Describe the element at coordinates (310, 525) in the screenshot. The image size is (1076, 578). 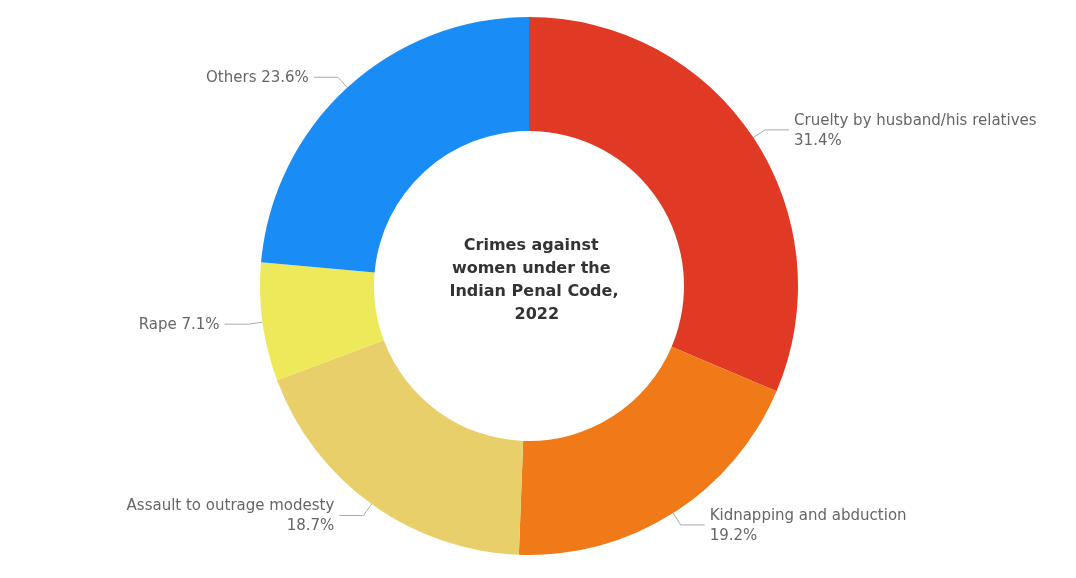
I see `data-label: 18.7%` at that location.